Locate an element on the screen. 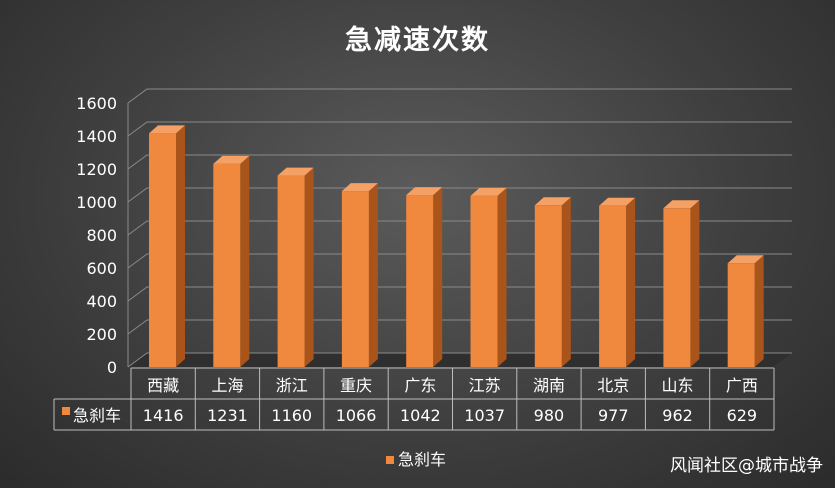 Image resolution: width=835 pixels, height=488 pixels. data-label: 977 is located at coordinates (613, 415).